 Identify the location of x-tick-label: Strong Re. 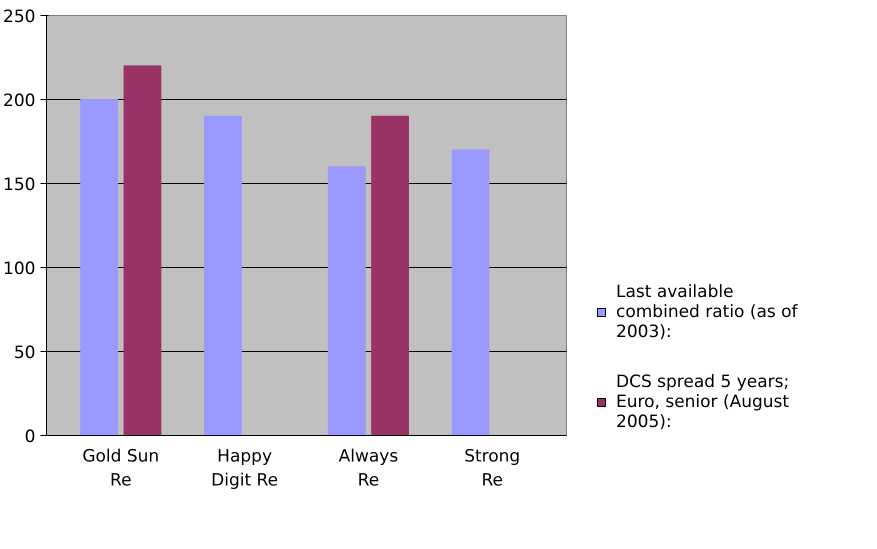
(492, 468).